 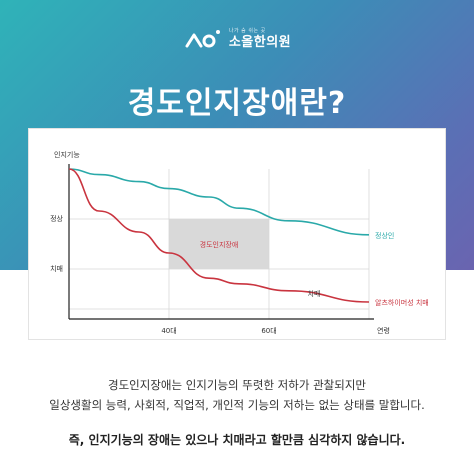 I want to click on series-label-alzheimer: 알츠하이머성 치매, so click(x=402, y=302).